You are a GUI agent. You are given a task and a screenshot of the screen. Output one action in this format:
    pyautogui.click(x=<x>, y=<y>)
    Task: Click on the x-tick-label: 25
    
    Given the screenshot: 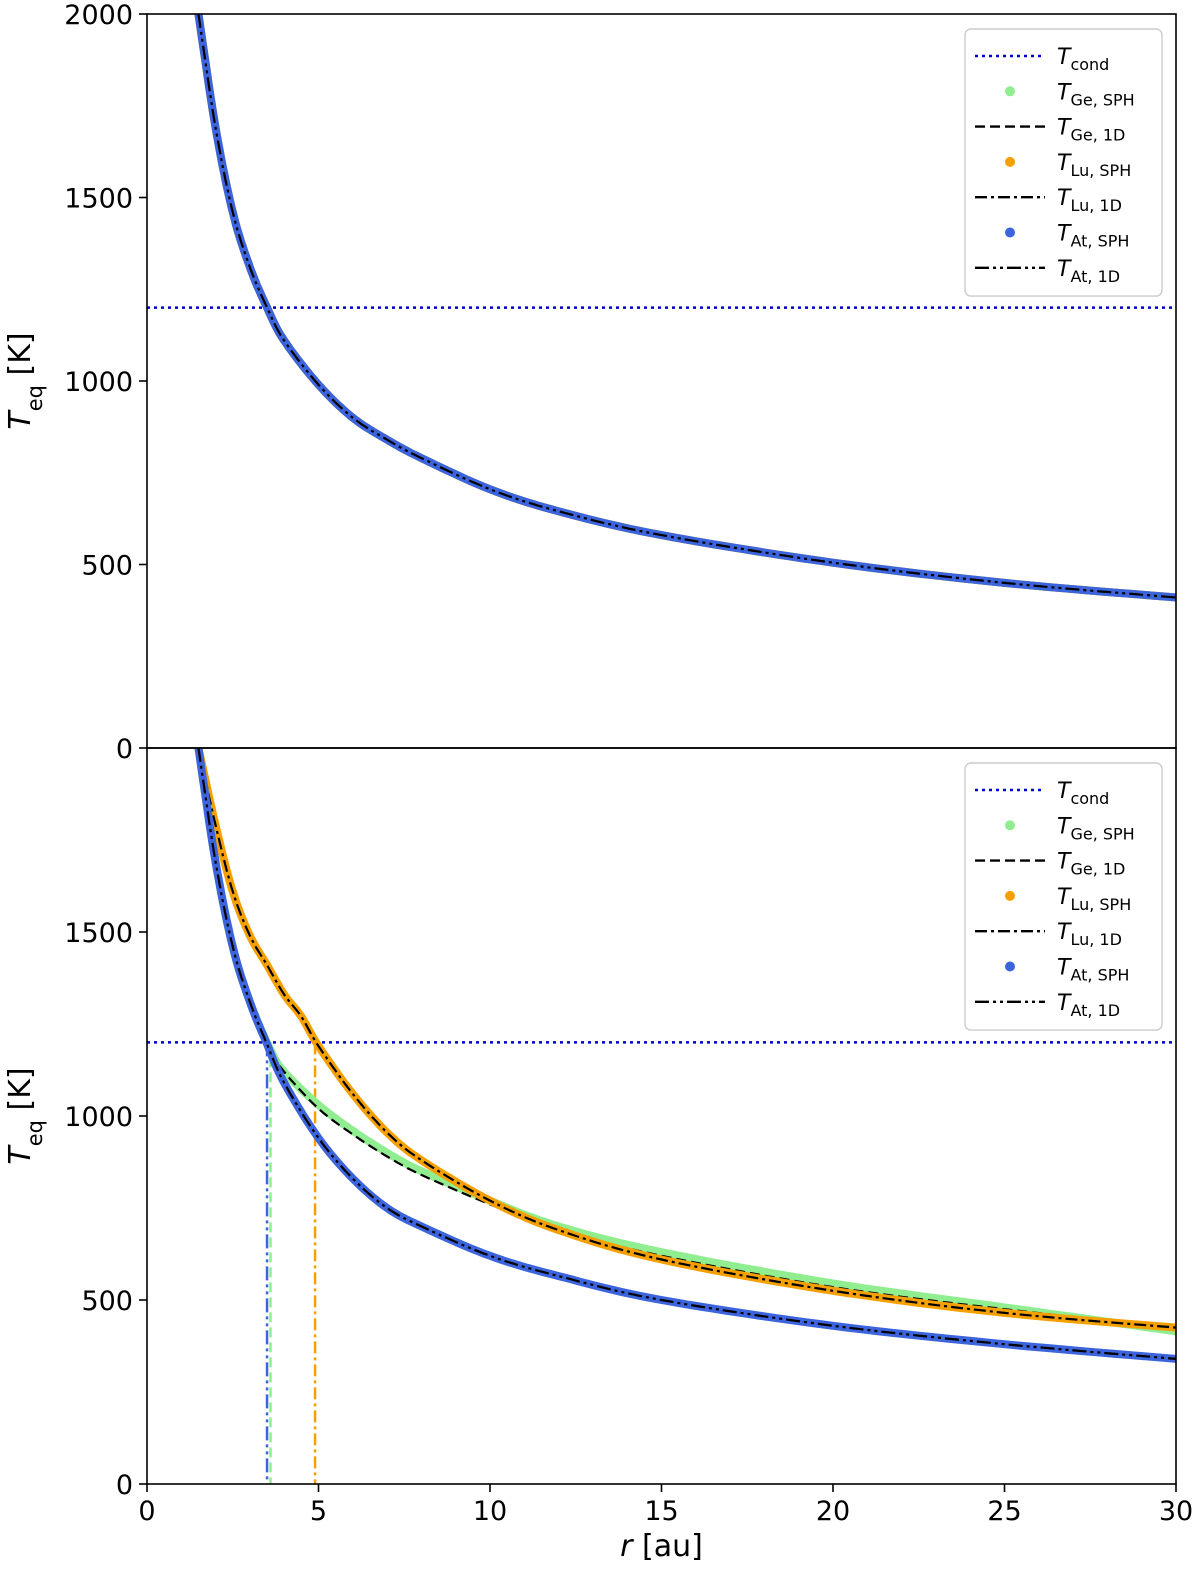 What is the action you would take?
    pyautogui.click(x=1004, y=1511)
    